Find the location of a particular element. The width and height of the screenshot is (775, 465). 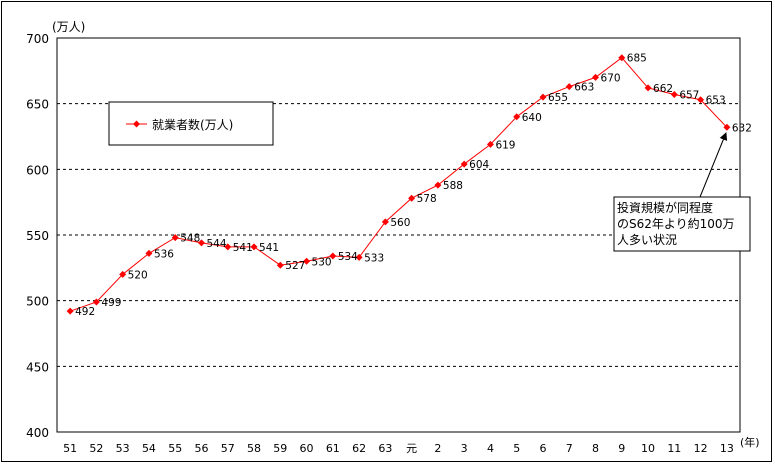

data-label: 604 is located at coordinates (479, 165).